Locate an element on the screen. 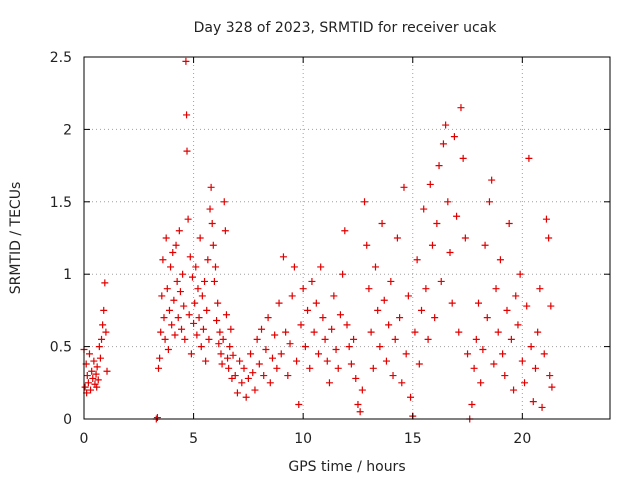 Image resolution: width=640 pixels, height=480 pixels. y-tick-label: 0 is located at coordinates (67, 420).